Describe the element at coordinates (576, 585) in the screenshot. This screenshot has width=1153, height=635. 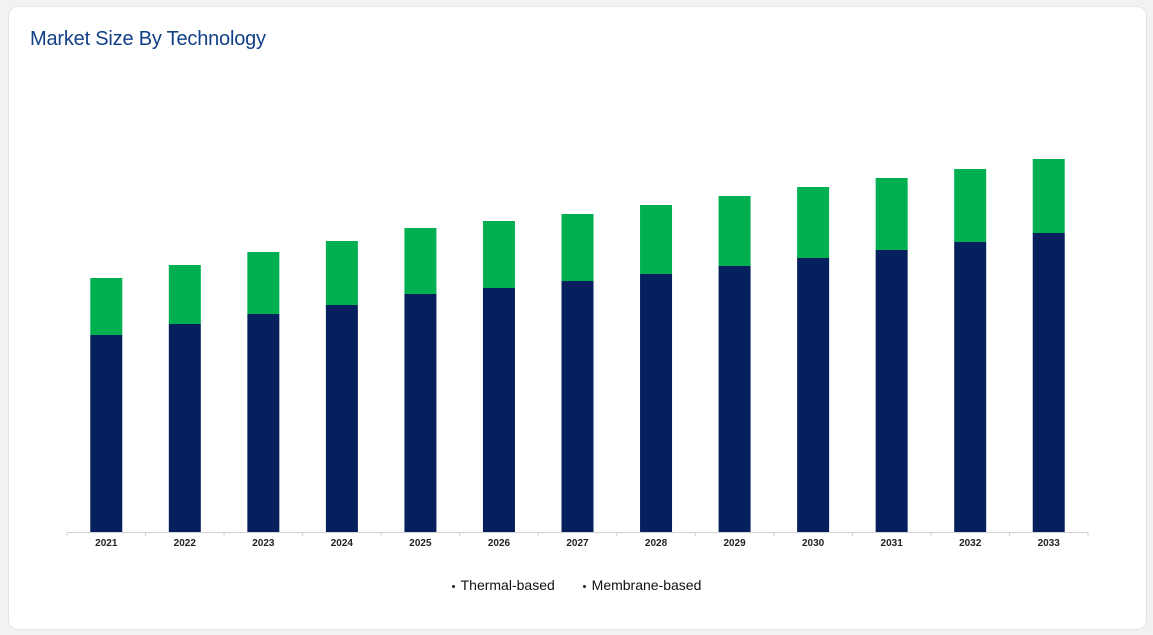
I see `legend: Thermal-based Membrane-based` at that location.